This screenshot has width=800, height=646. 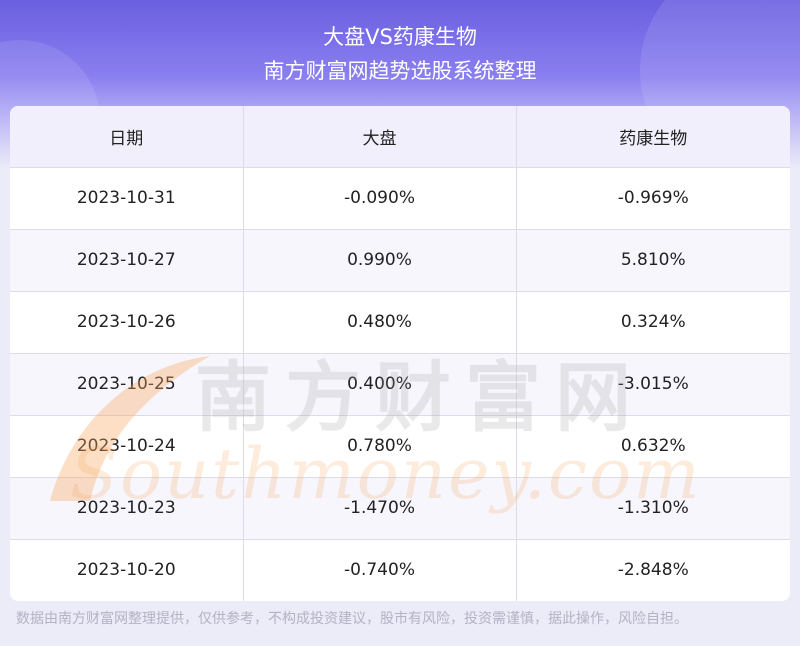 I want to click on date-cell: 2023-10-25, so click(x=127, y=384).